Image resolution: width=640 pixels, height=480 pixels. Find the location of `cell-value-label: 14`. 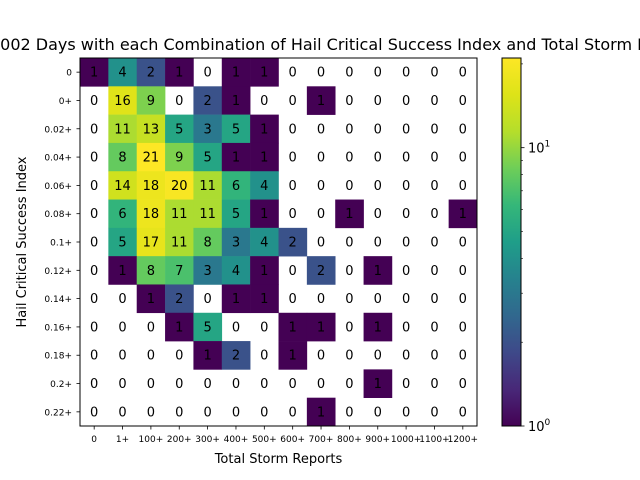

cell-value-label: 14 is located at coordinates (122, 186).